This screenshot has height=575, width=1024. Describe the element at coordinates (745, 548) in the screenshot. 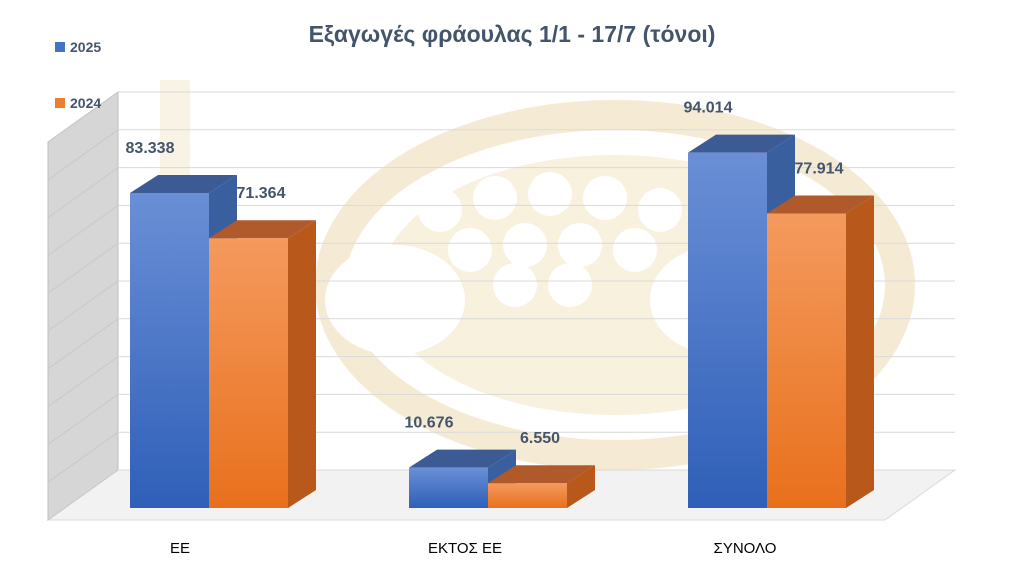

I see `category-label-2: ΣΥΝΟΛΟ` at that location.